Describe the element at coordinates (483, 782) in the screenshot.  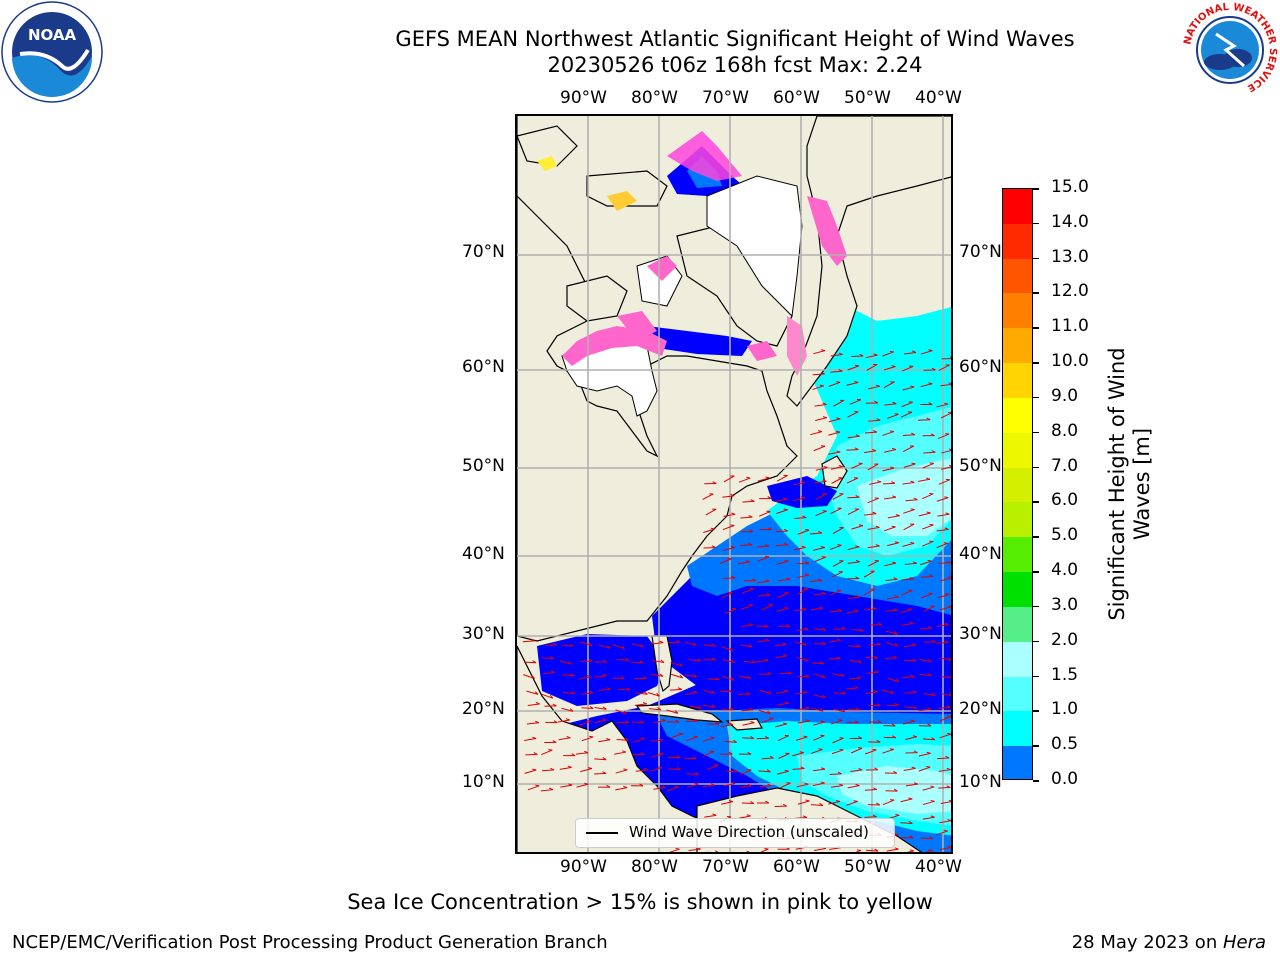
I see `lat-label-left: 10°N` at that location.